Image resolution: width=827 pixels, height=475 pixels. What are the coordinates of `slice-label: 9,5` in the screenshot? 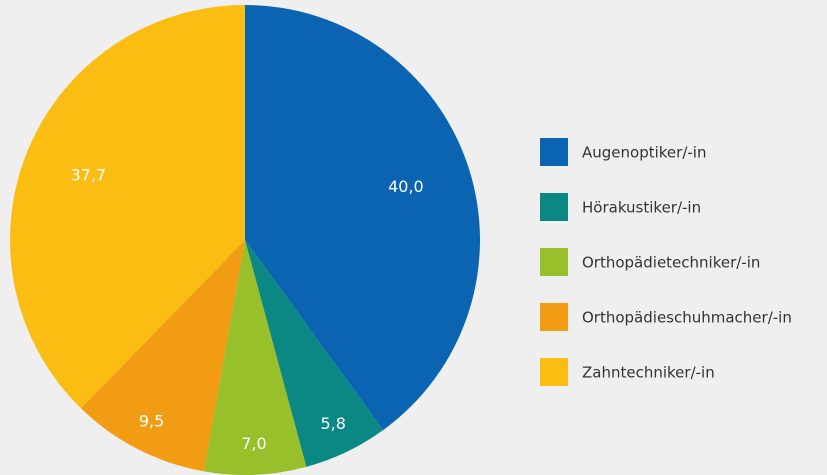 It's located at (151, 420).